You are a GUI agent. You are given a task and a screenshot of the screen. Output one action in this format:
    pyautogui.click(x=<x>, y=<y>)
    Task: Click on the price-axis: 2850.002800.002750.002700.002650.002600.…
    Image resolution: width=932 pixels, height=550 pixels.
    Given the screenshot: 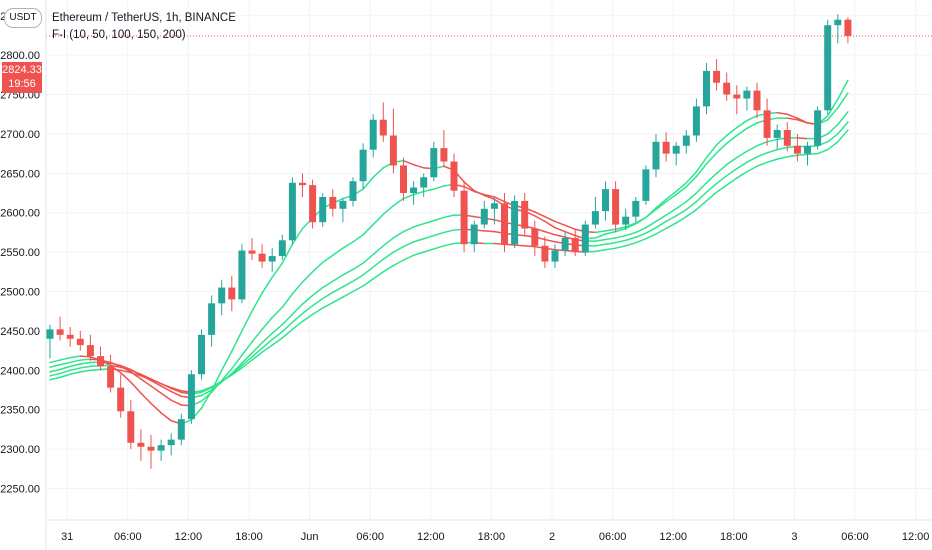 What is the action you would take?
    pyautogui.click(x=23, y=275)
    